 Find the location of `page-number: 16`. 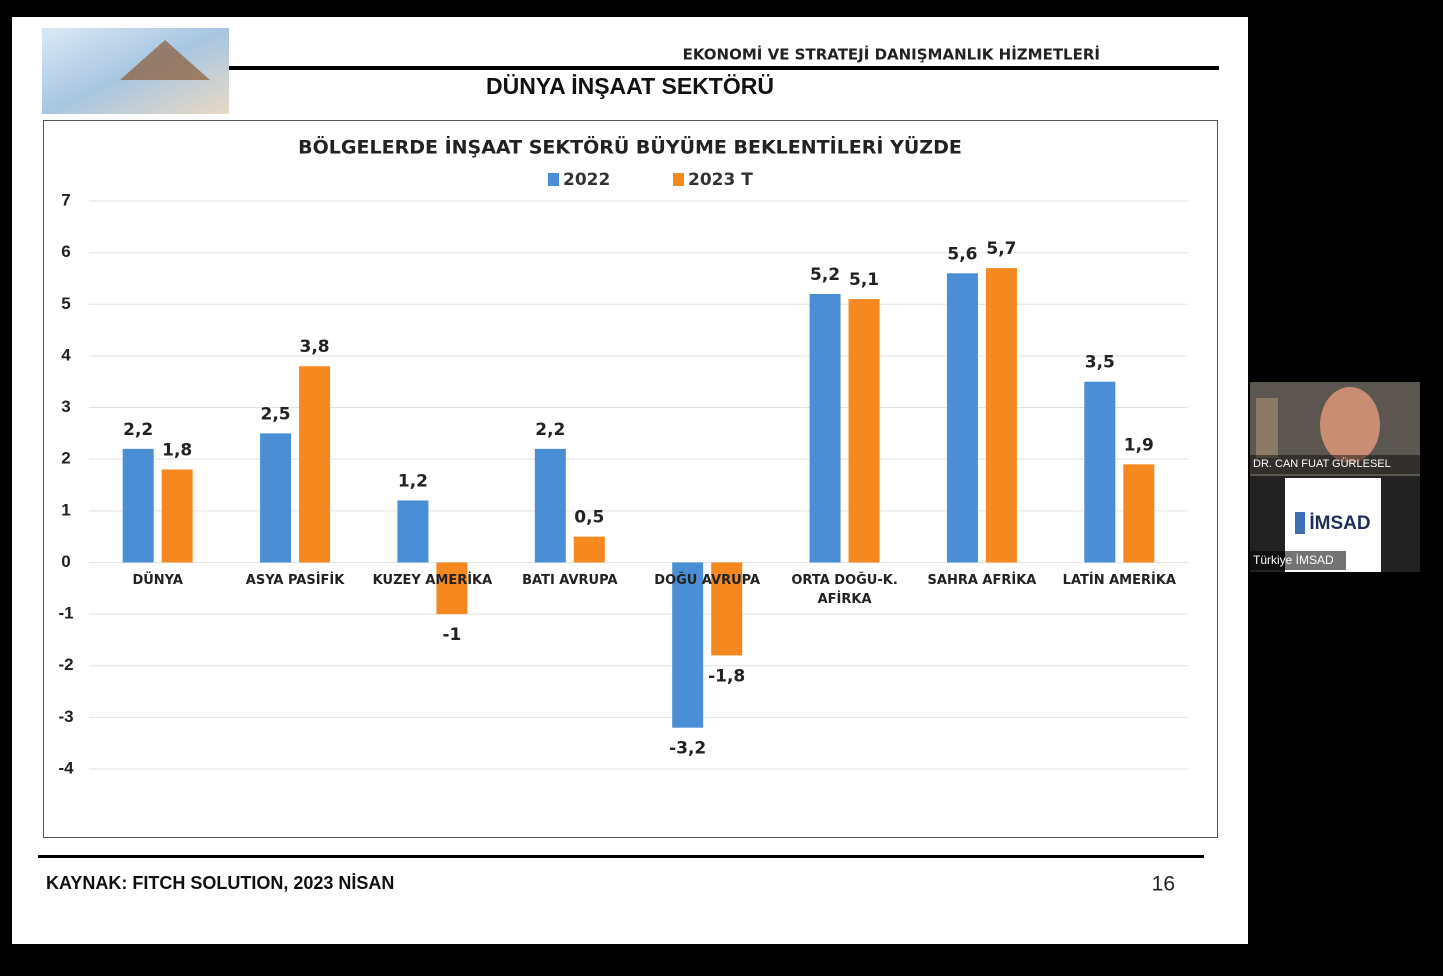

page-number: 16 is located at coordinates (1163, 884).